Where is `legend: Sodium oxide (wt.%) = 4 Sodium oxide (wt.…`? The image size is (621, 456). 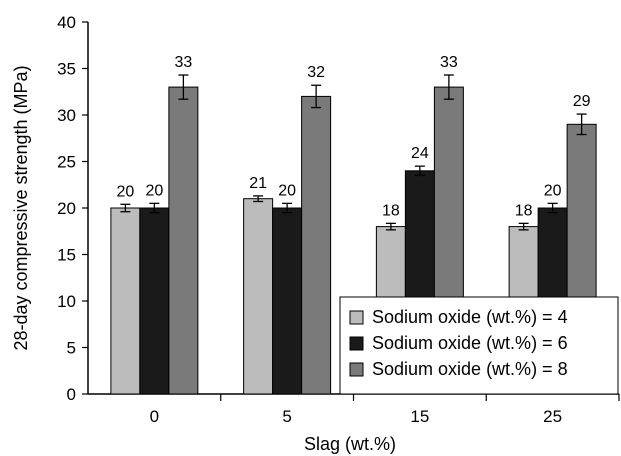 legend: Sodium oxide (wt.%) = 4 Sodium oxide (wt.… is located at coordinates (479, 345).